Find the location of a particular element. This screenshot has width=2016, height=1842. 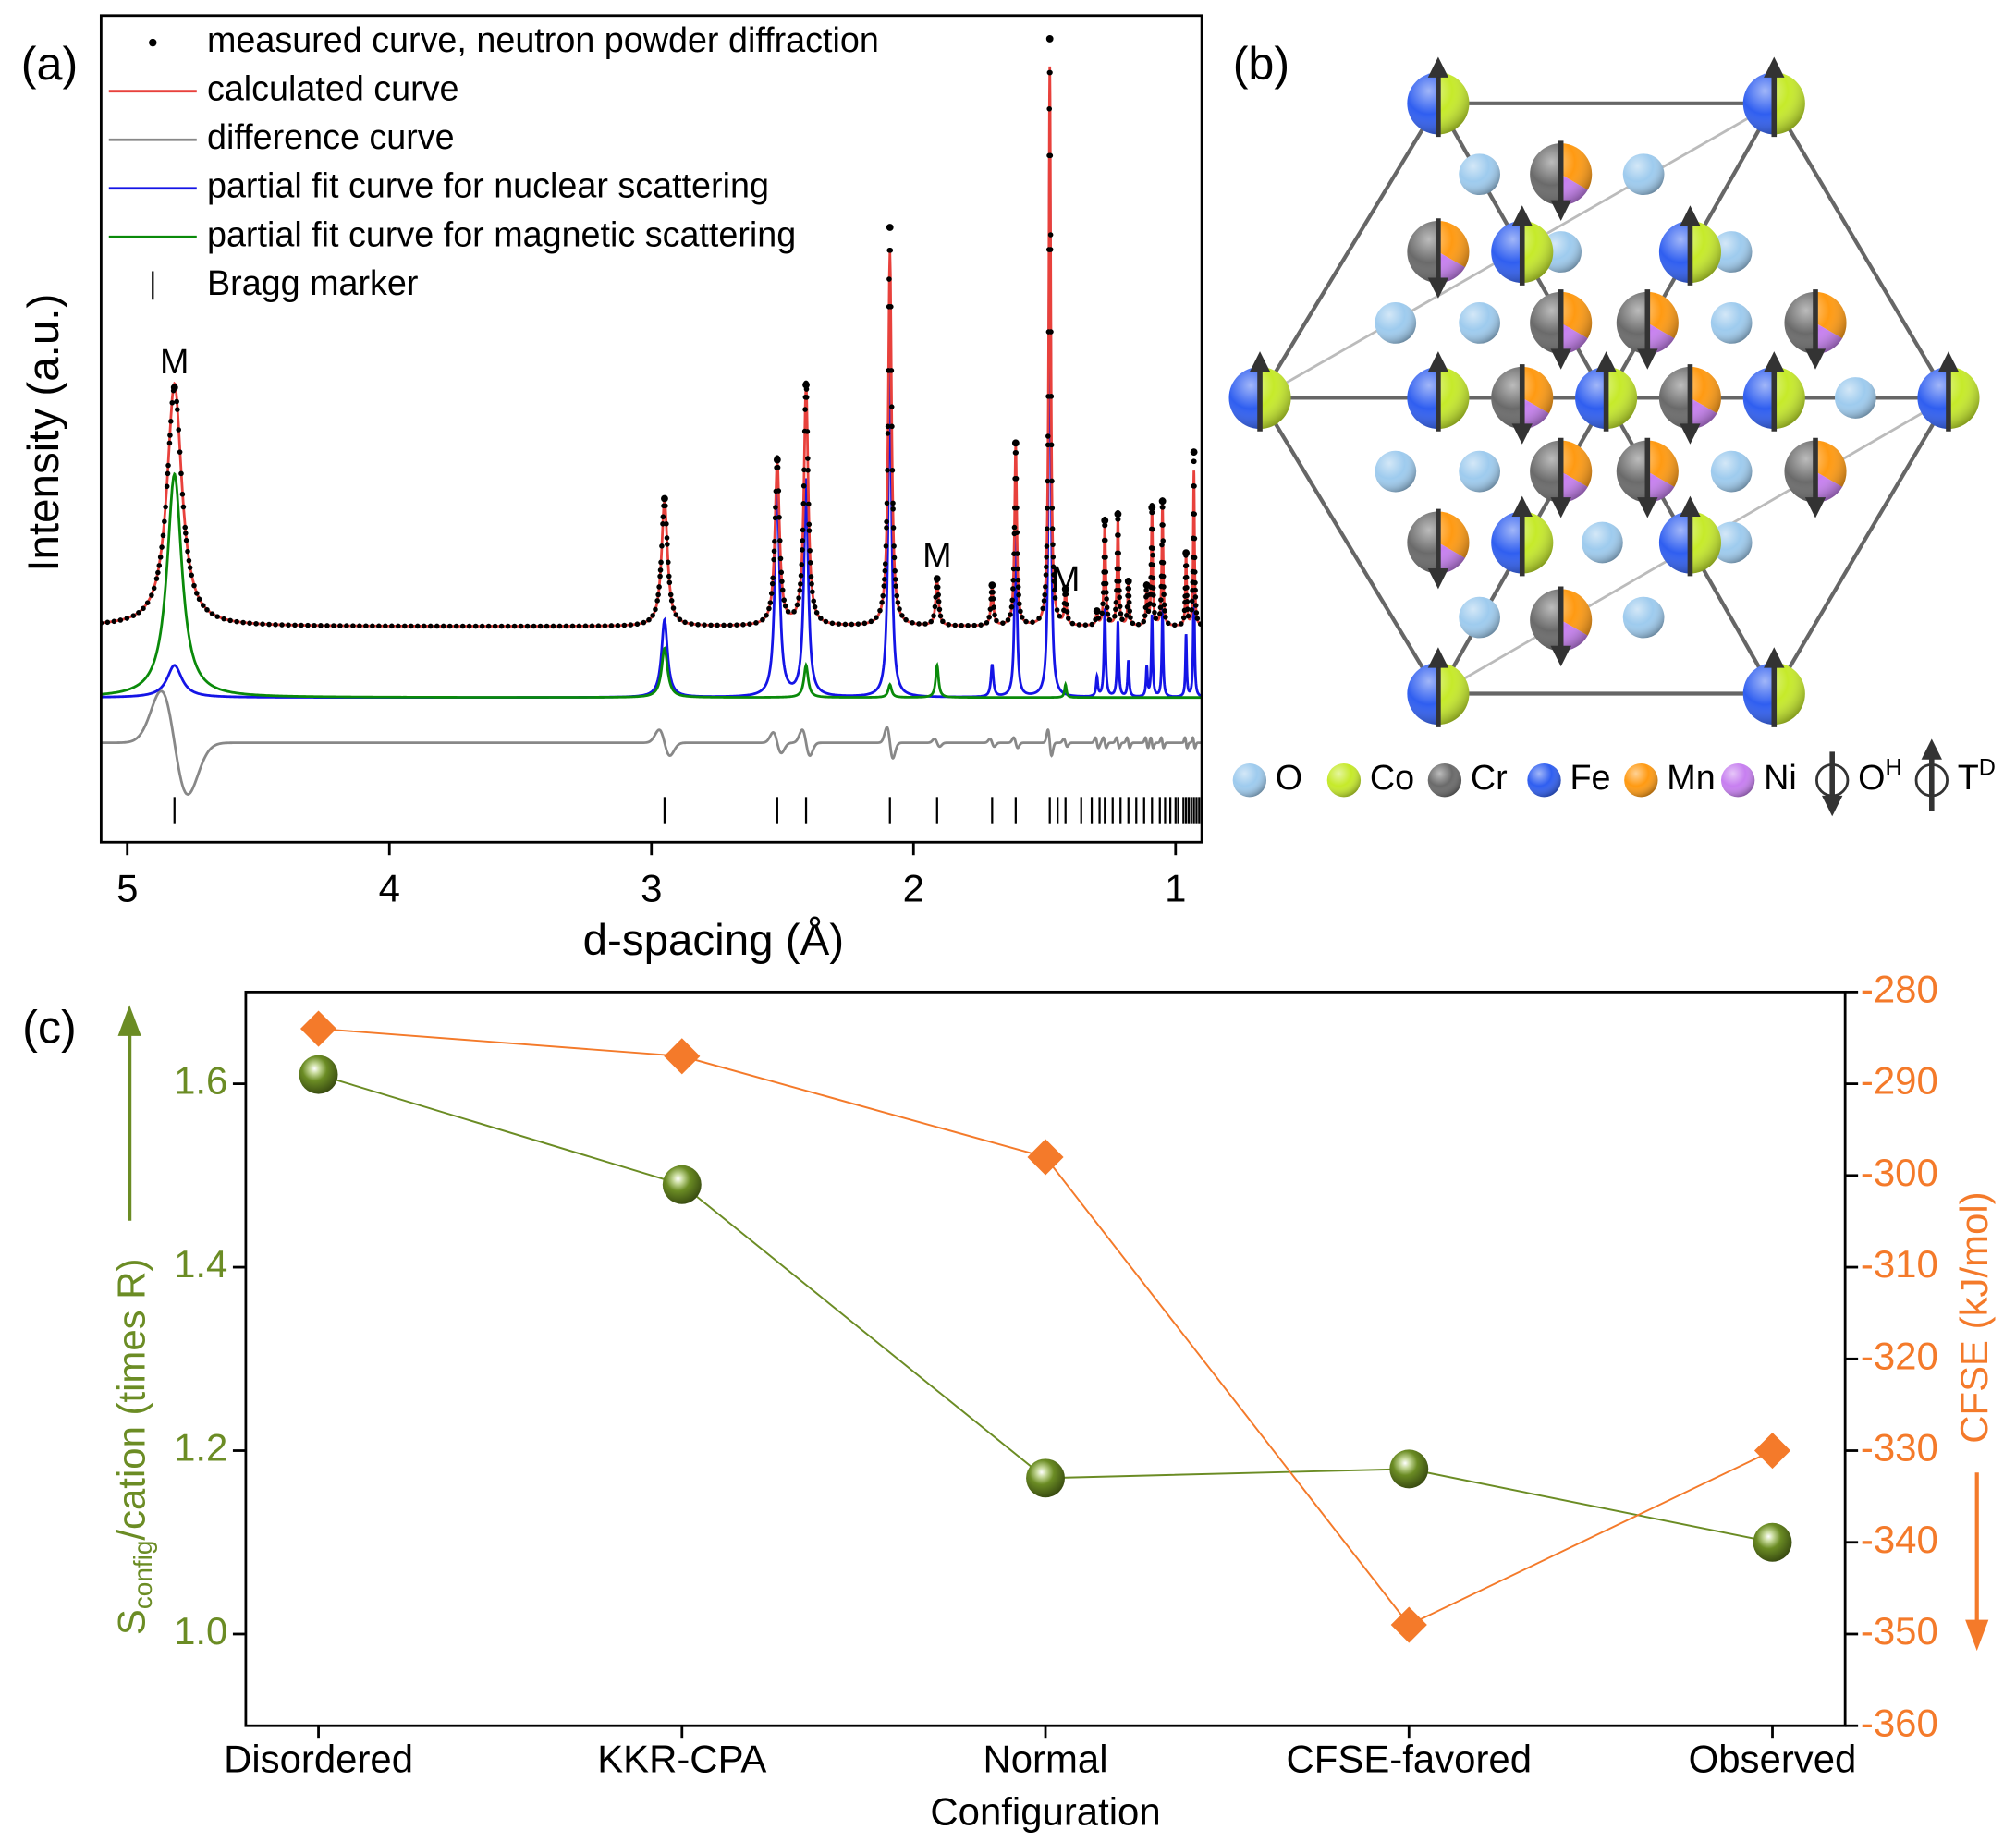

y2-axis-label: CFSE (kJ/mol) is located at coordinates (1974, 1317).